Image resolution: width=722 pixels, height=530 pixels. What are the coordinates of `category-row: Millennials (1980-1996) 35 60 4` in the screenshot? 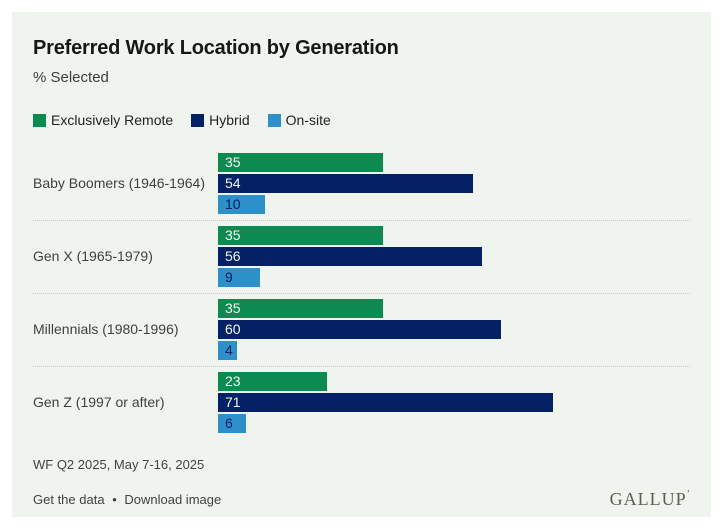 It's located at (361, 329).